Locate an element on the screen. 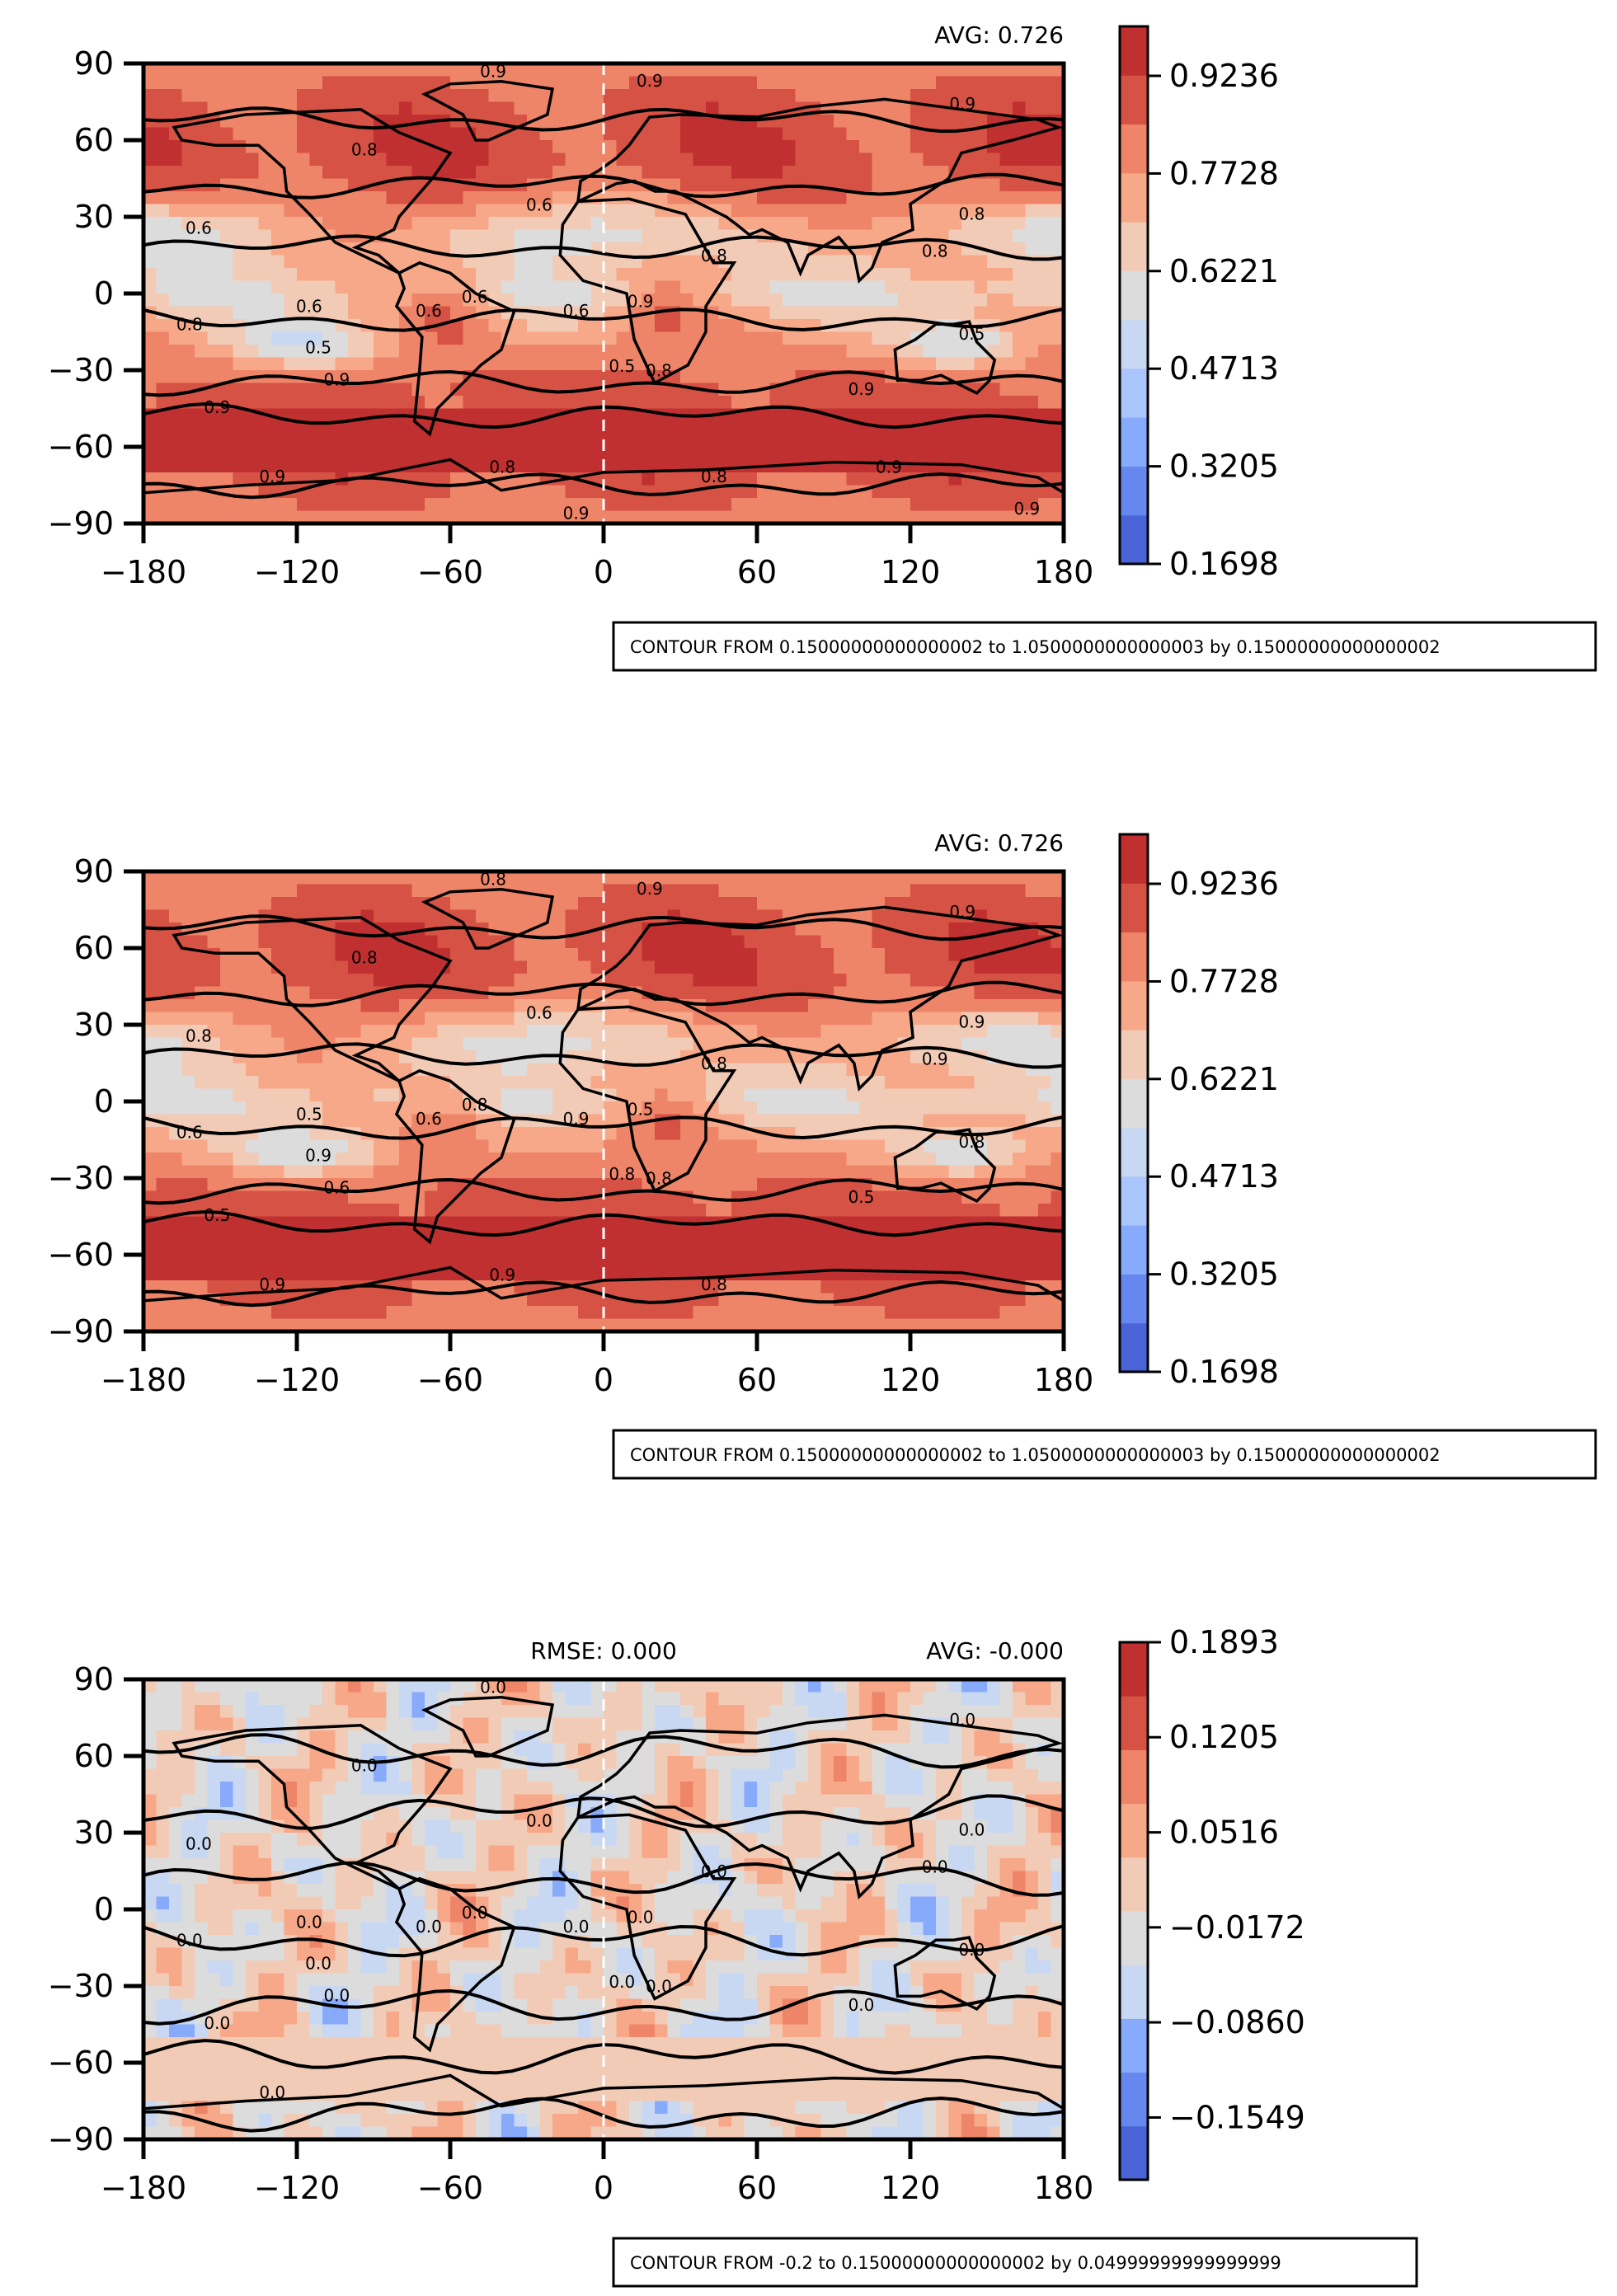 Image resolution: width=1617 pixels, height=2296 pixels. colorbar-swatch is located at coordinates (1134, 442).